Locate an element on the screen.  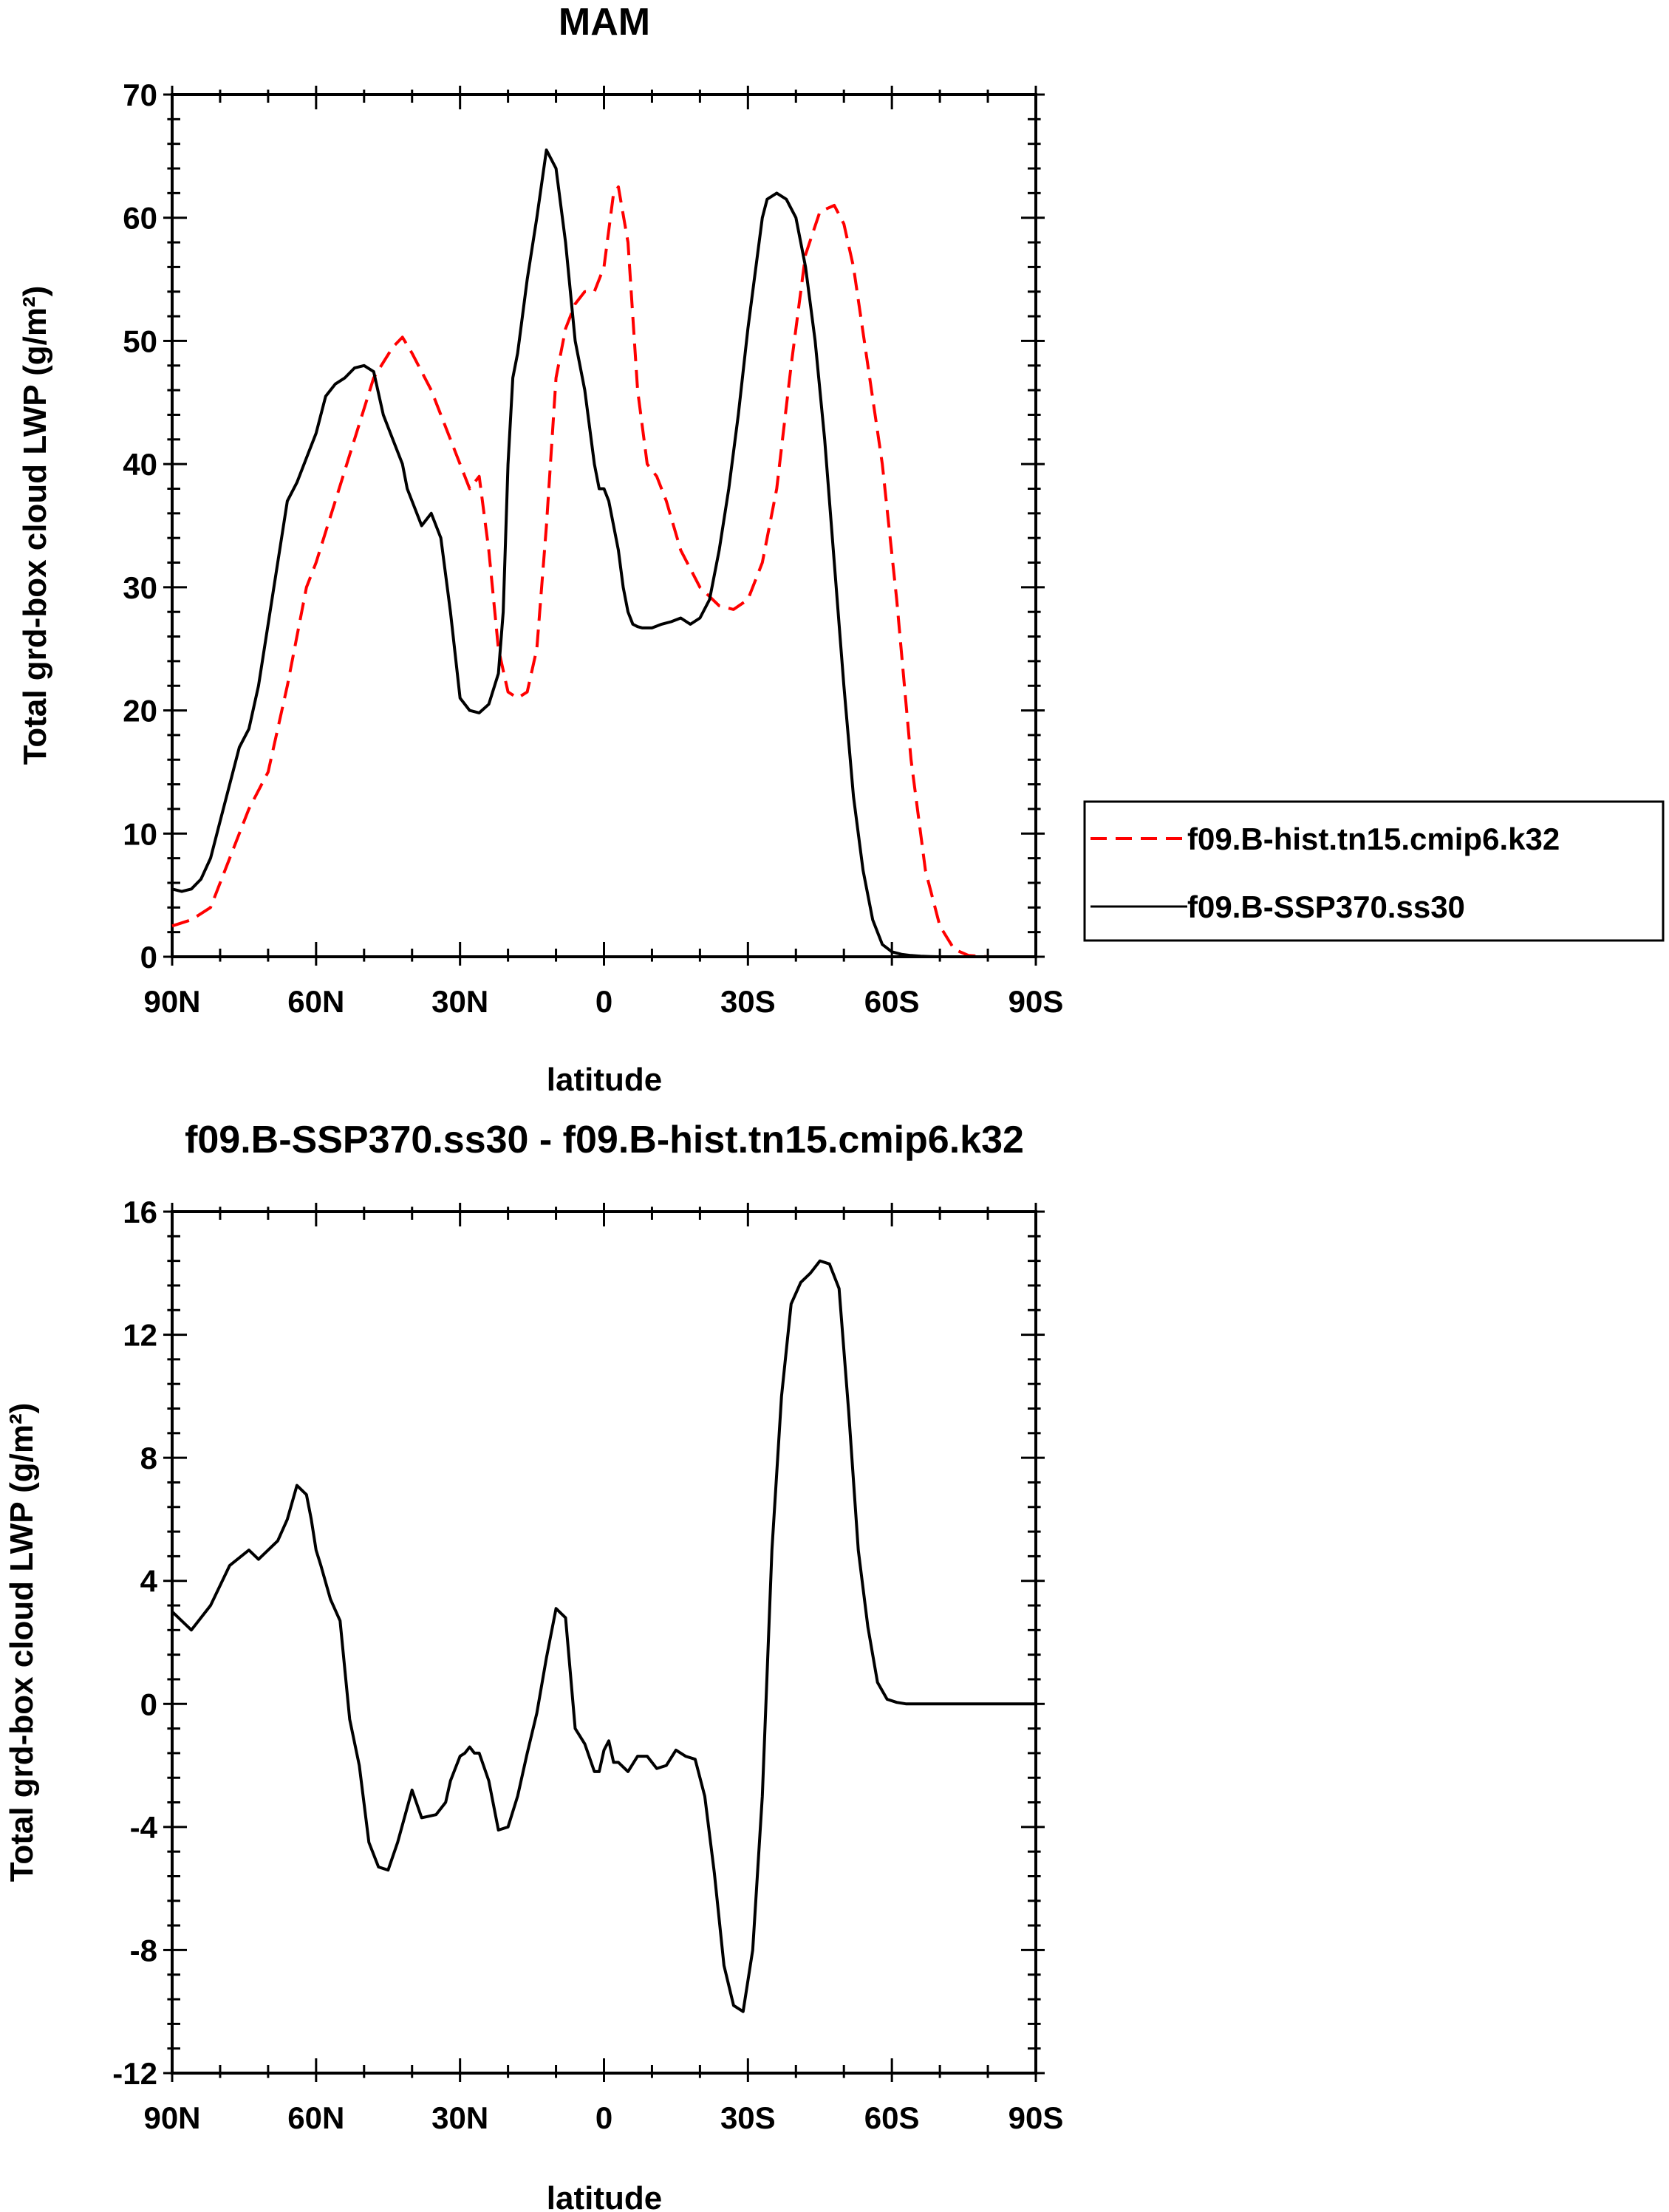
y-tick-label: 70 is located at coordinates (140, 95).